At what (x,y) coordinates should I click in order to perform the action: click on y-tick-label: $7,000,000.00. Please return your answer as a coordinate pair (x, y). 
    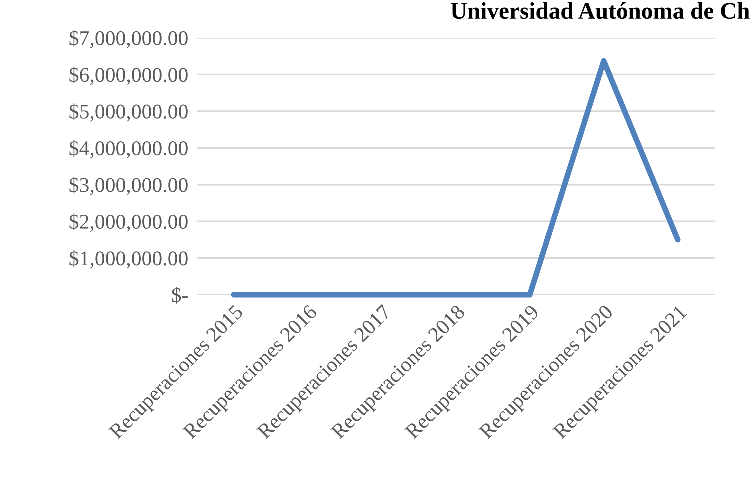
    Looking at the image, I should click on (129, 39).